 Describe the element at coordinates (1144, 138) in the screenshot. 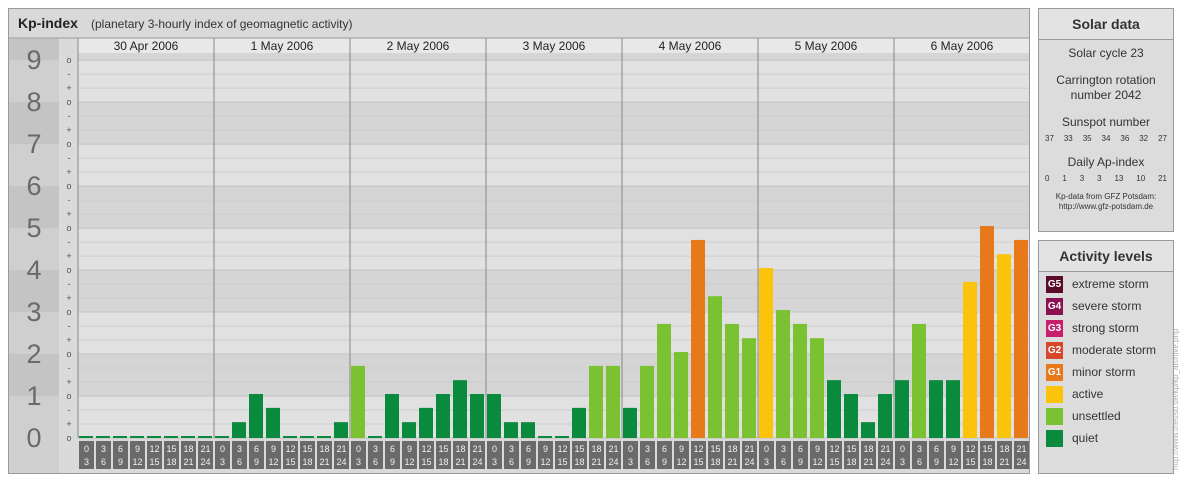

I see `sunspot-value: 32` at that location.